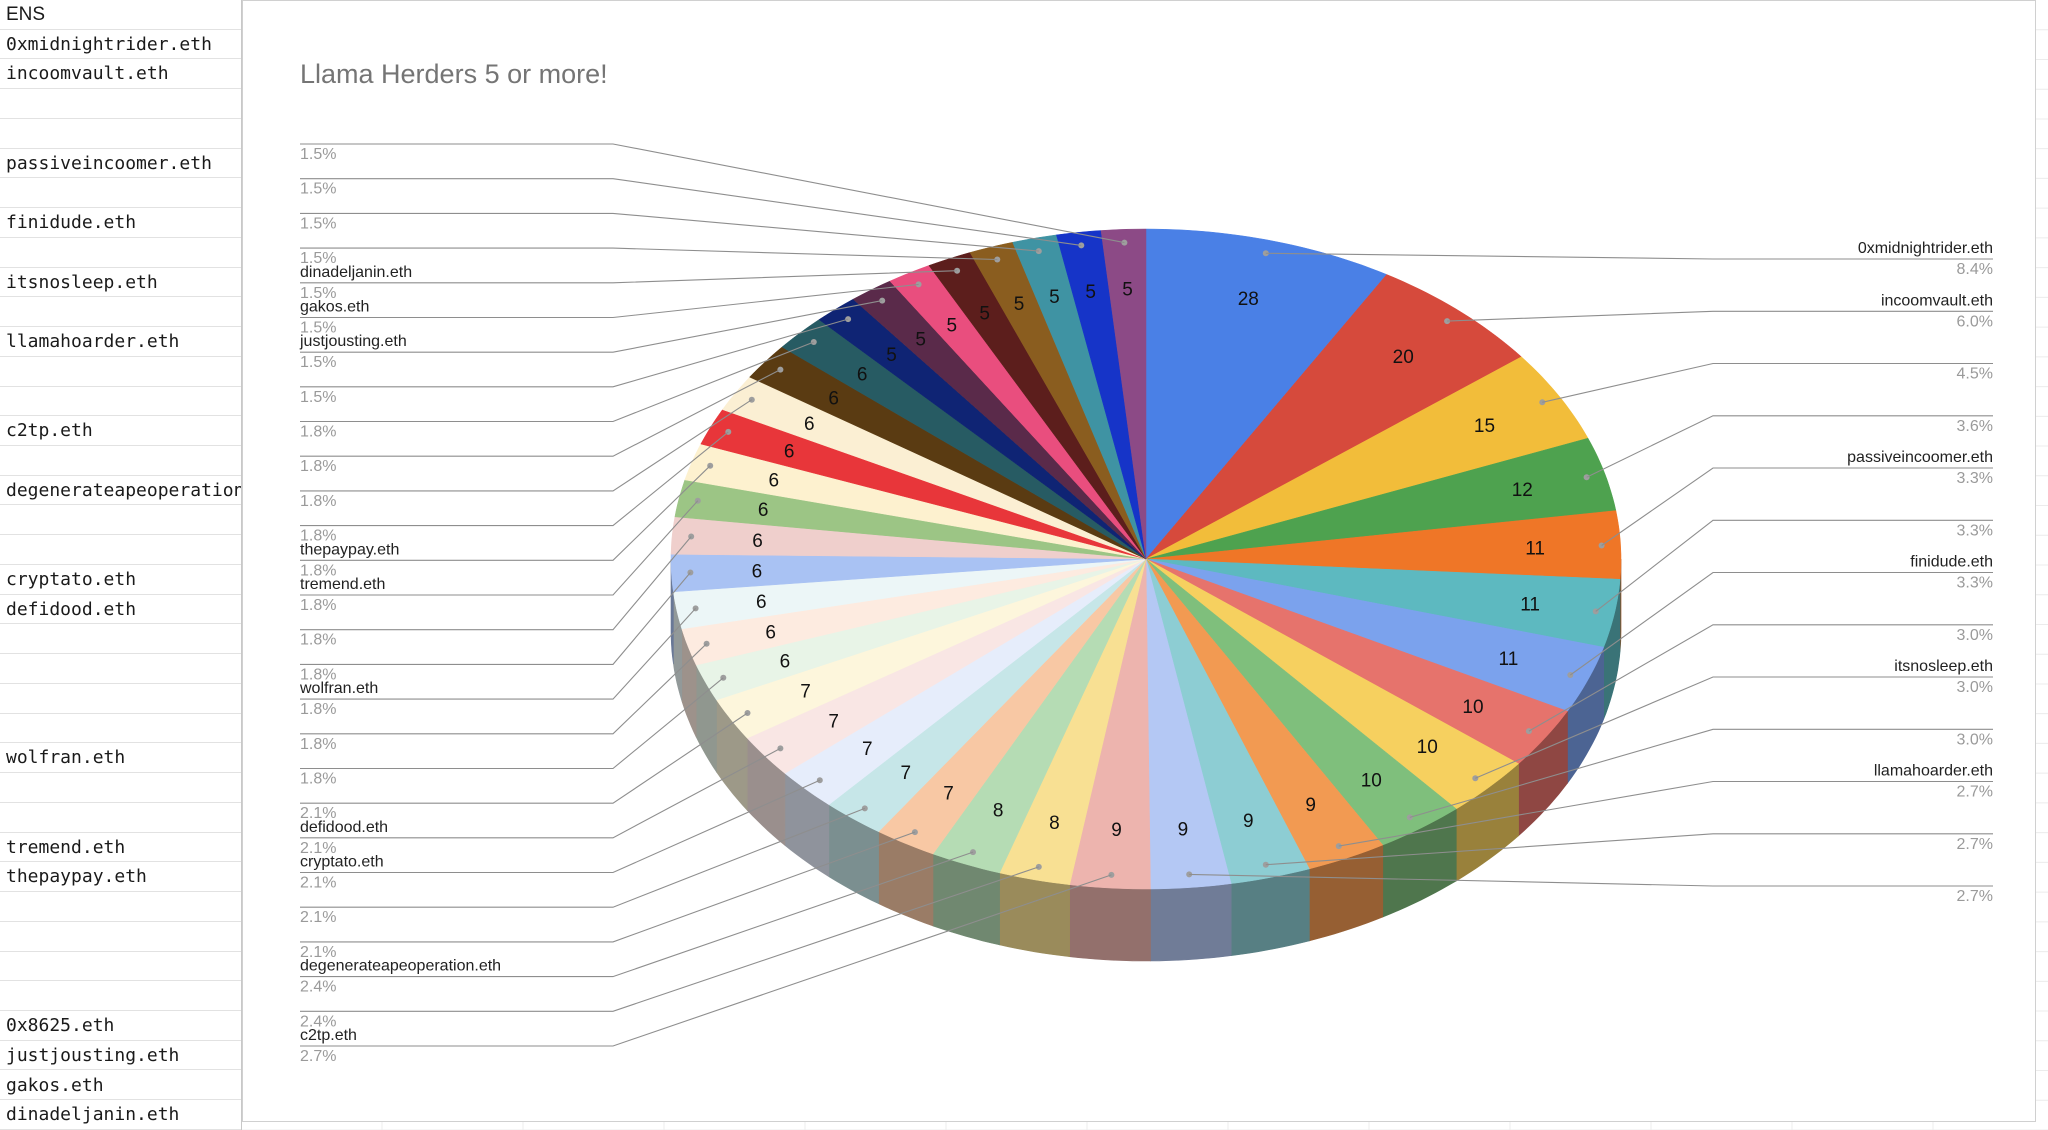 This screenshot has width=2048, height=1130. What do you see at coordinates (349, 549) in the screenshot?
I see `slice-name-label: thepaypay.eth` at bounding box center [349, 549].